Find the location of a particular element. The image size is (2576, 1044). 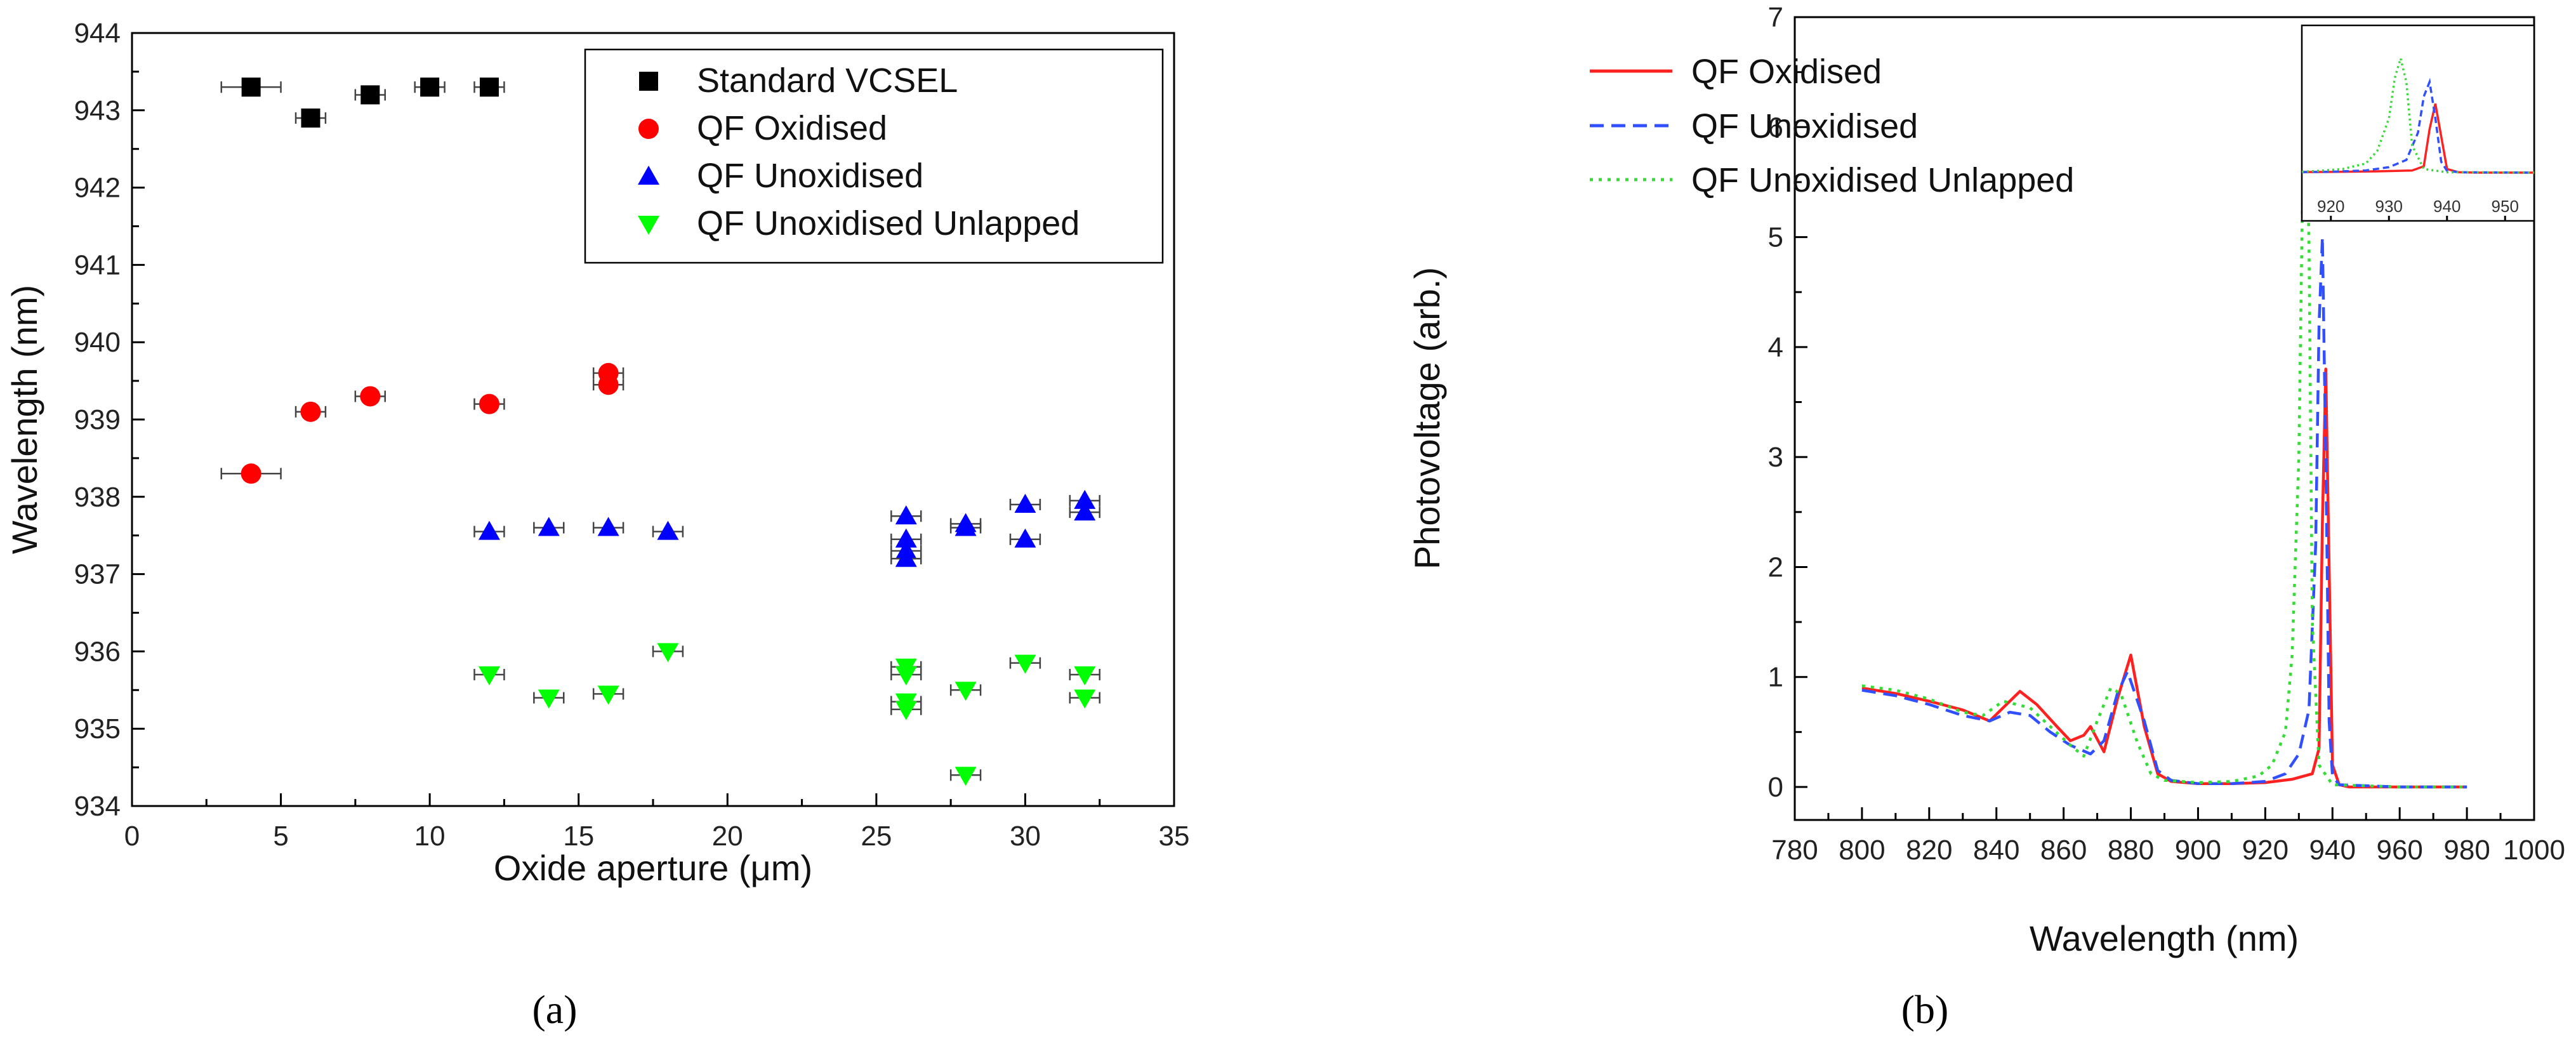

chart-a-y-tick-label: 934 is located at coordinates (97, 807).